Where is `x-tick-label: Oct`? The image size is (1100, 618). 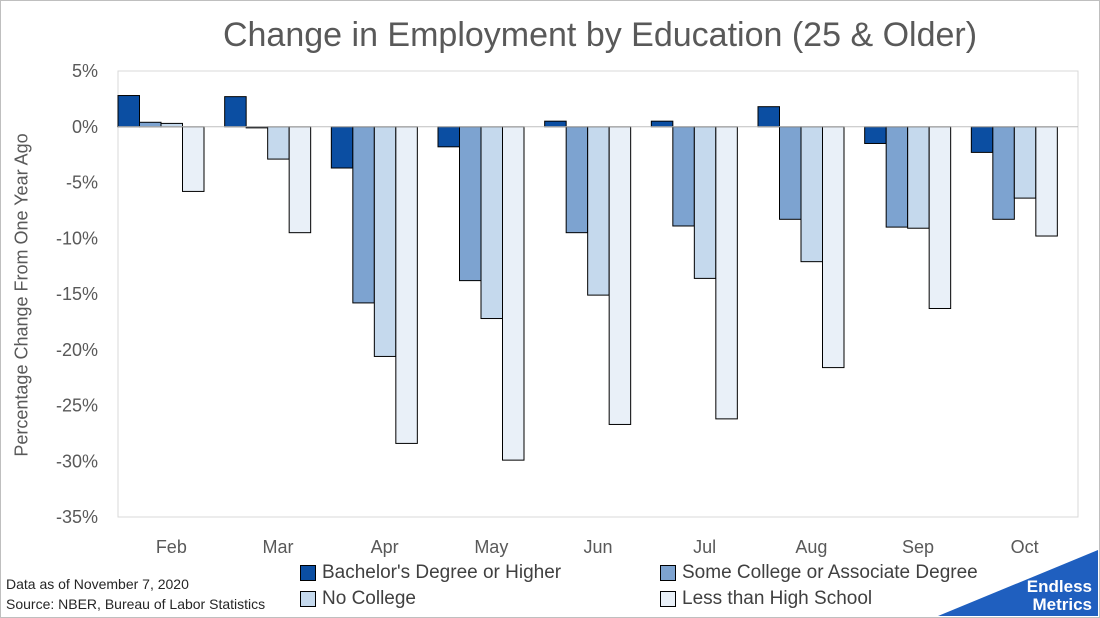 x-tick-label: Oct is located at coordinates (1025, 547).